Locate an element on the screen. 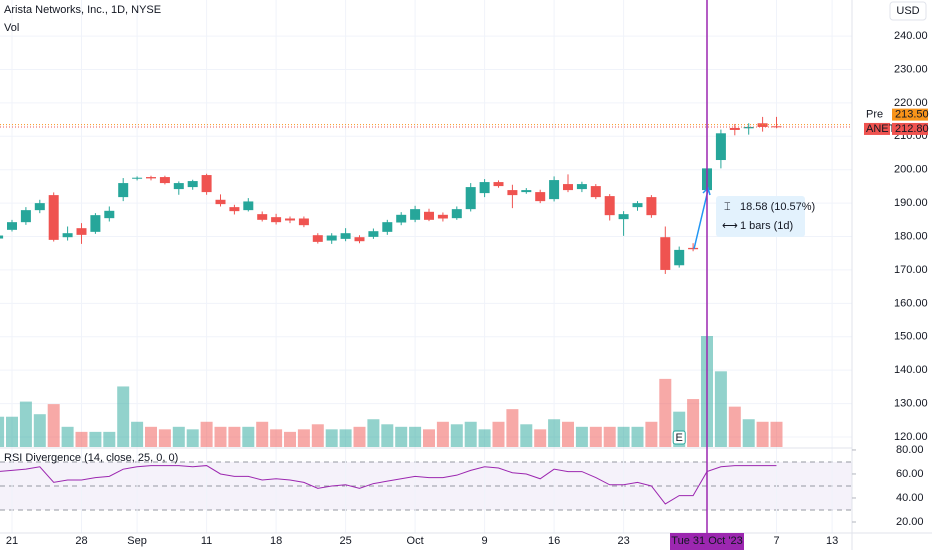 The height and width of the screenshot is (550, 932). x-tick-label: 23 is located at coordinates (623, 541).